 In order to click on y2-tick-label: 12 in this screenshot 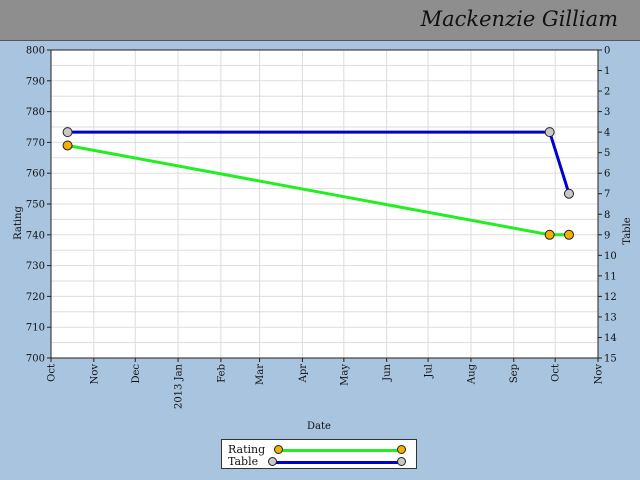, I will do `click(610, 297)`.